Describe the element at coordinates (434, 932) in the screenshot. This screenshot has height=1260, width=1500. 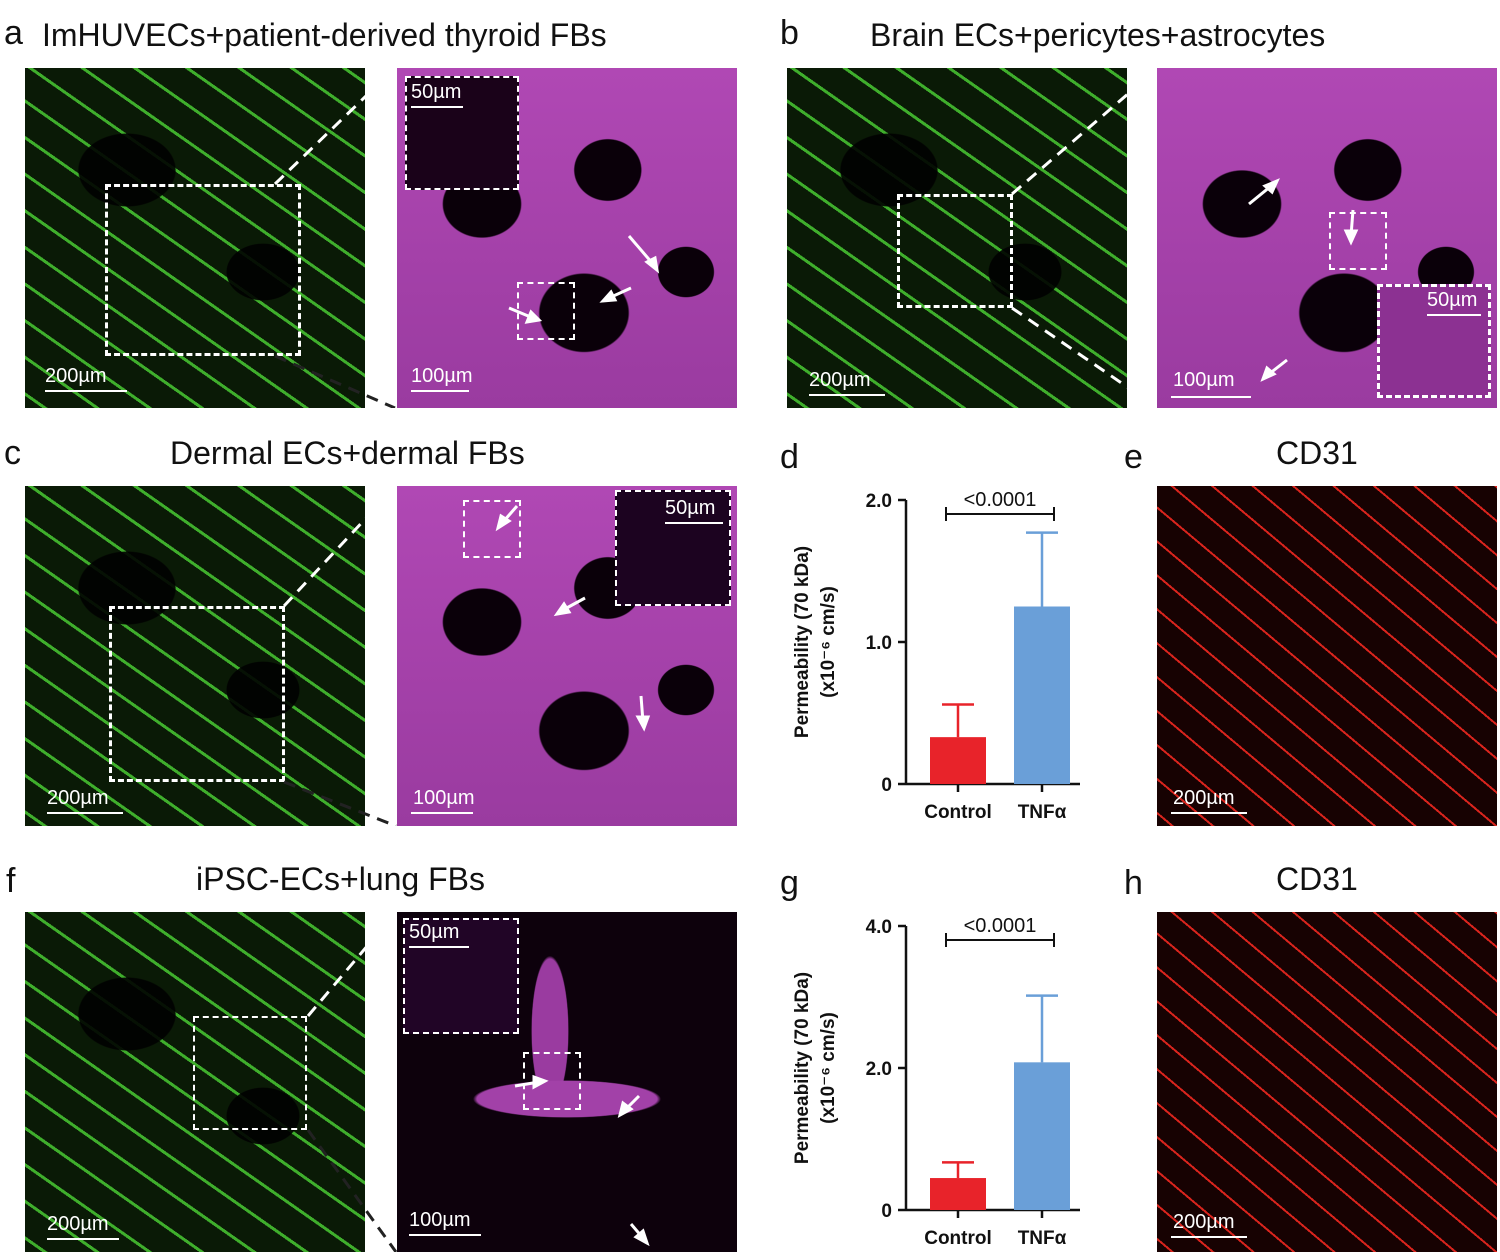
I see `scale-label-f-inset: 50µm` at that location.